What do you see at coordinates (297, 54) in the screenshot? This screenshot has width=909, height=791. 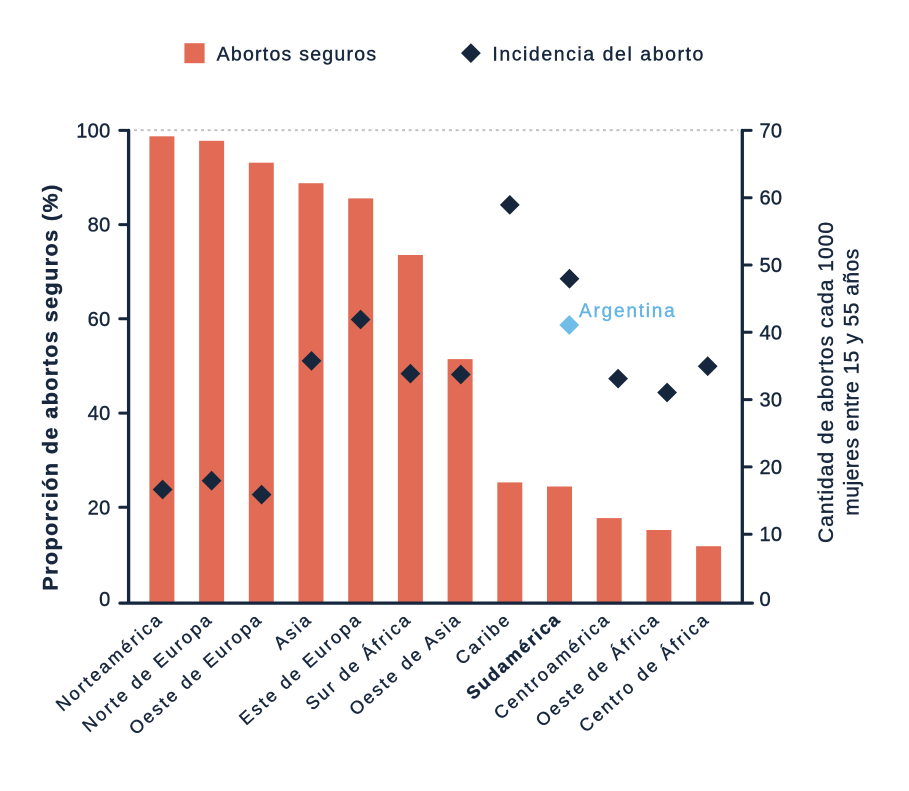 I see `svg-text: Abortos seguros` at bounding box center [297, 54].